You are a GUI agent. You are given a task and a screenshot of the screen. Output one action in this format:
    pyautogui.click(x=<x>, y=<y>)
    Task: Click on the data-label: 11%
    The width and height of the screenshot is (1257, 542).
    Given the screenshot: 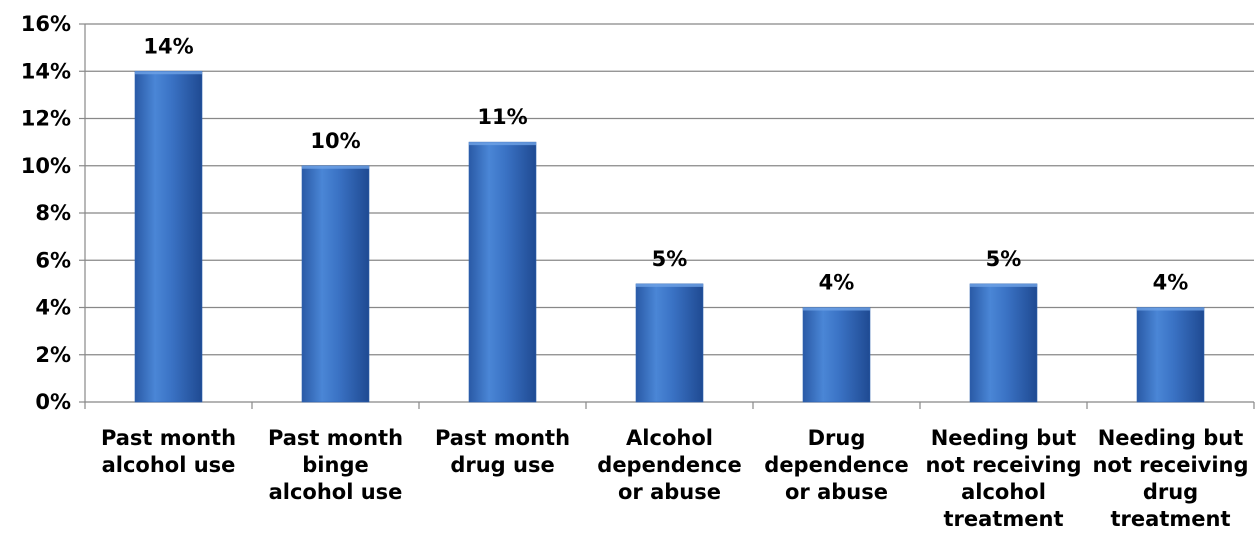 What is the action you would take?
    pyautogui.click(x=502, y=117)
    